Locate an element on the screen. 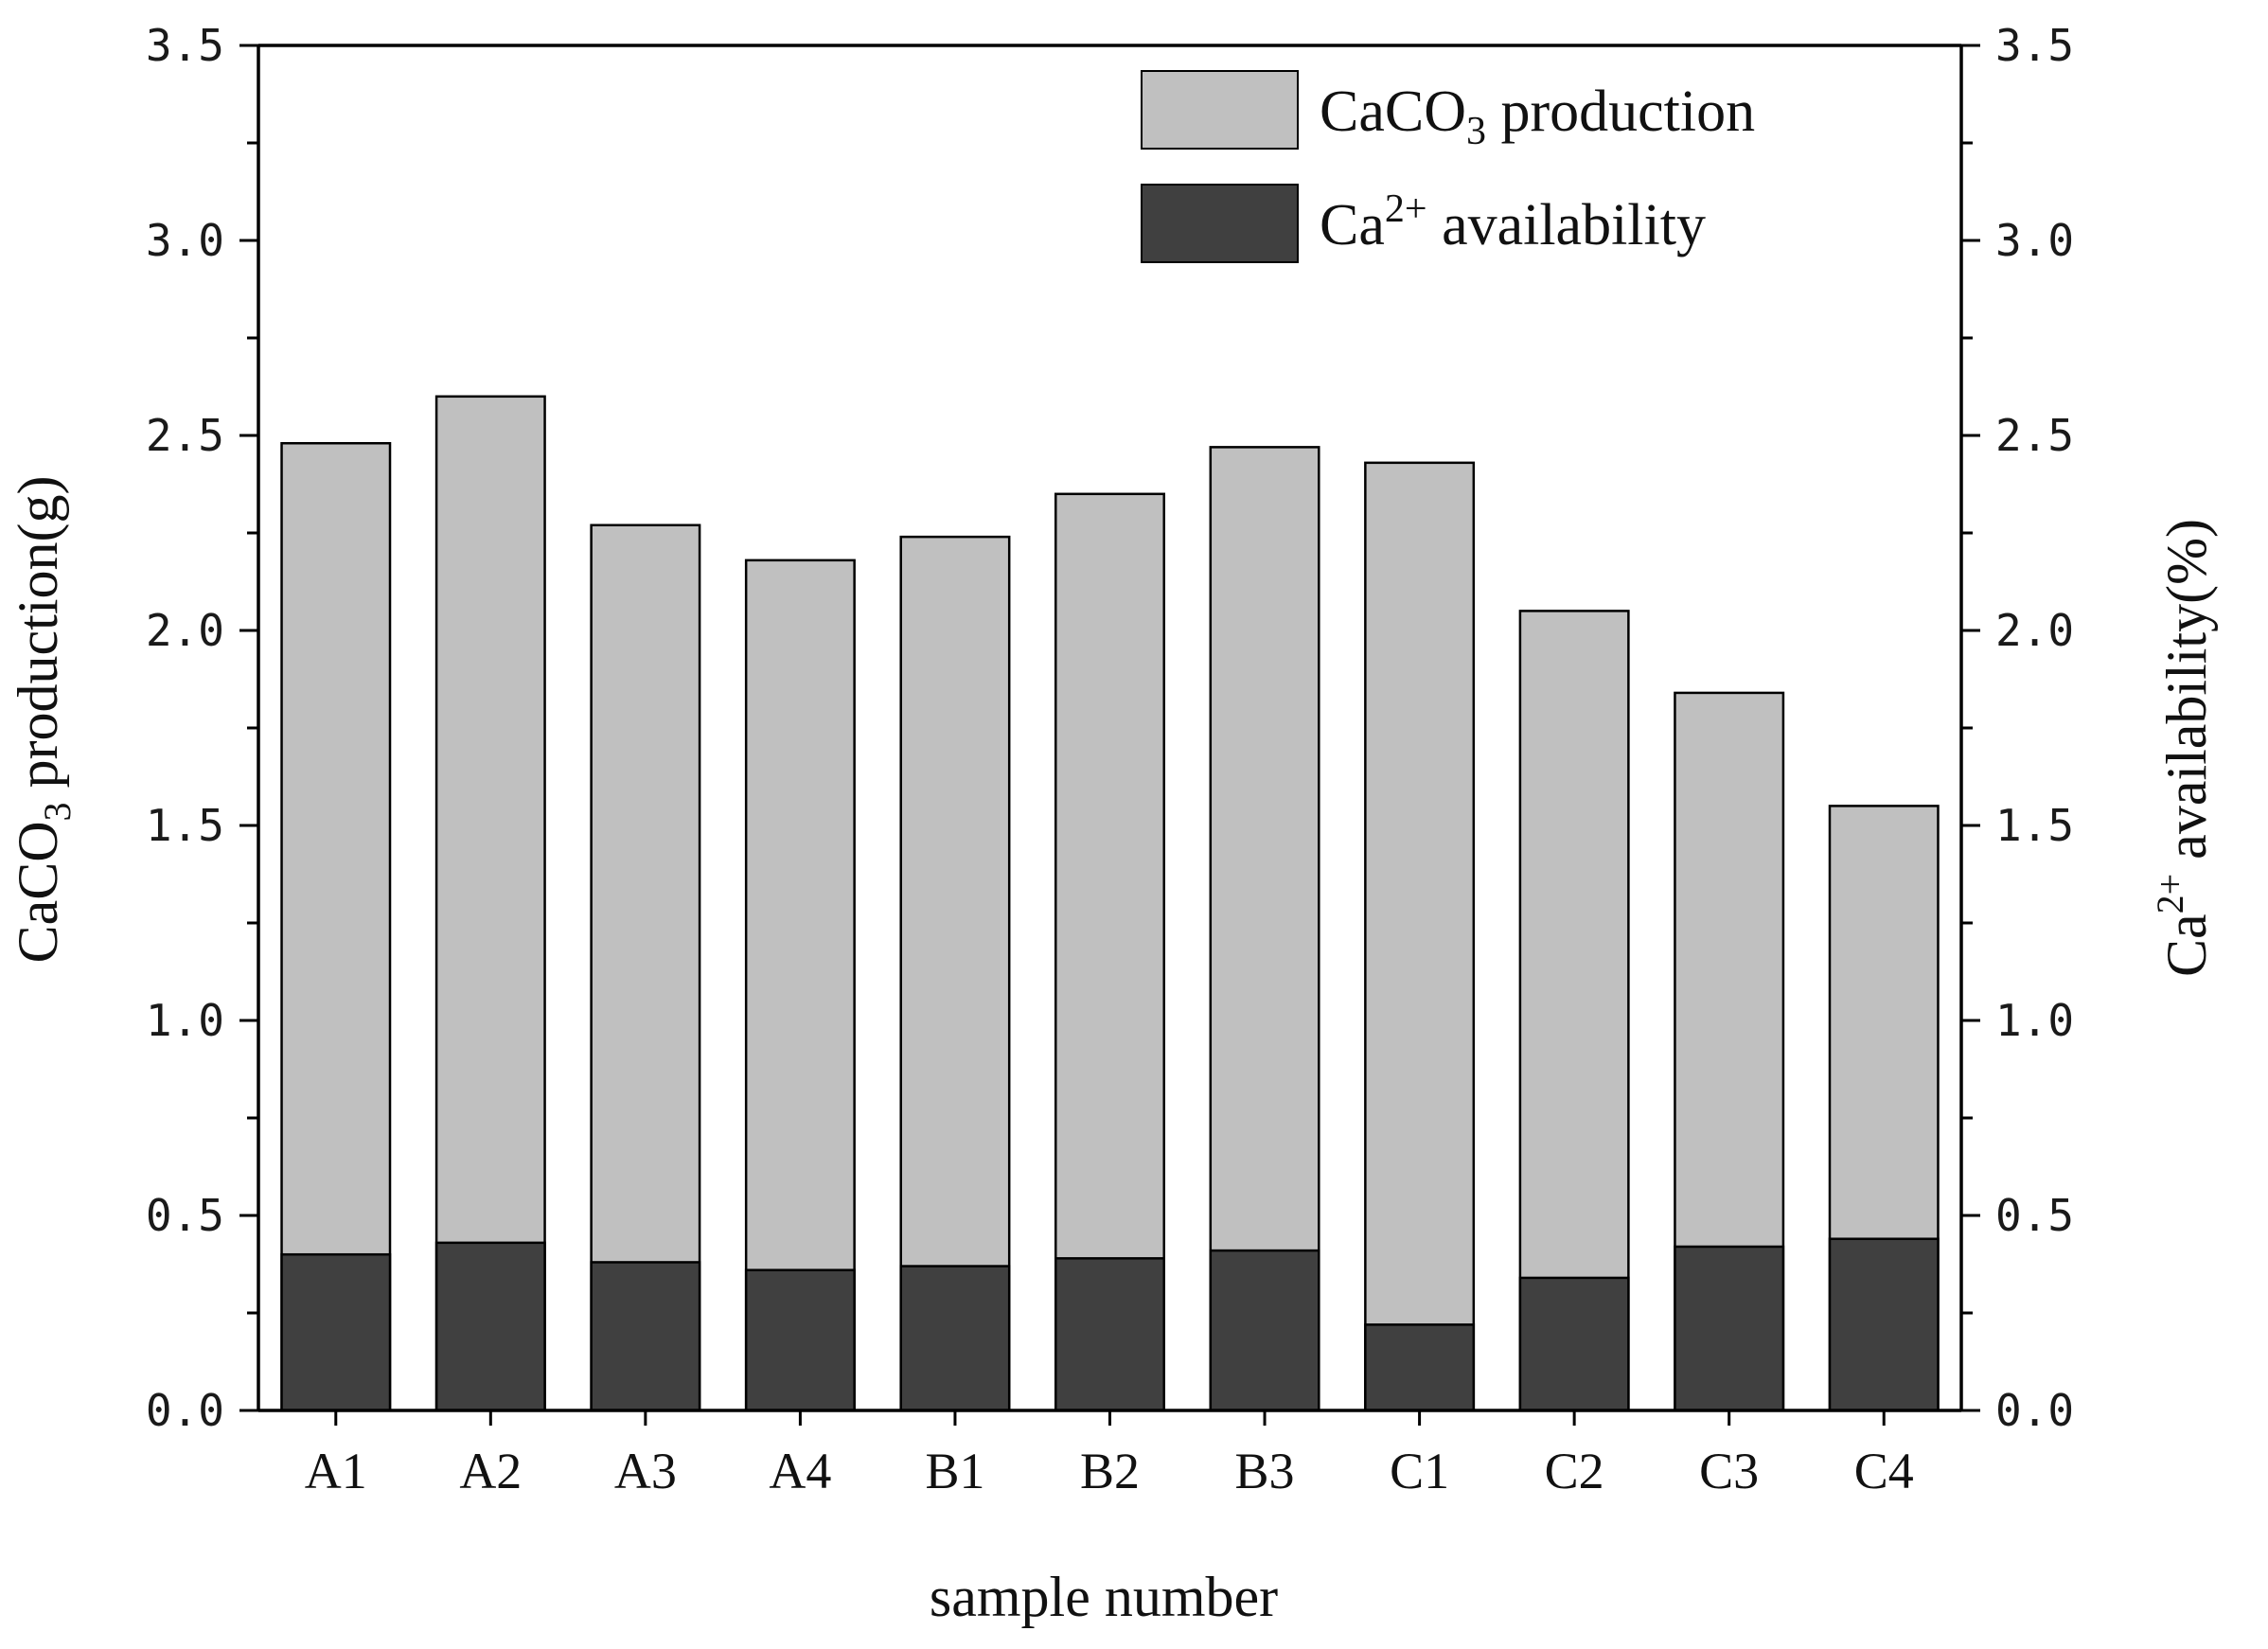 Image resolution: width=2268 pixels, height=1649 pixels. x-tick-label-c1: C1 is located at coordinates (1419, 1471).